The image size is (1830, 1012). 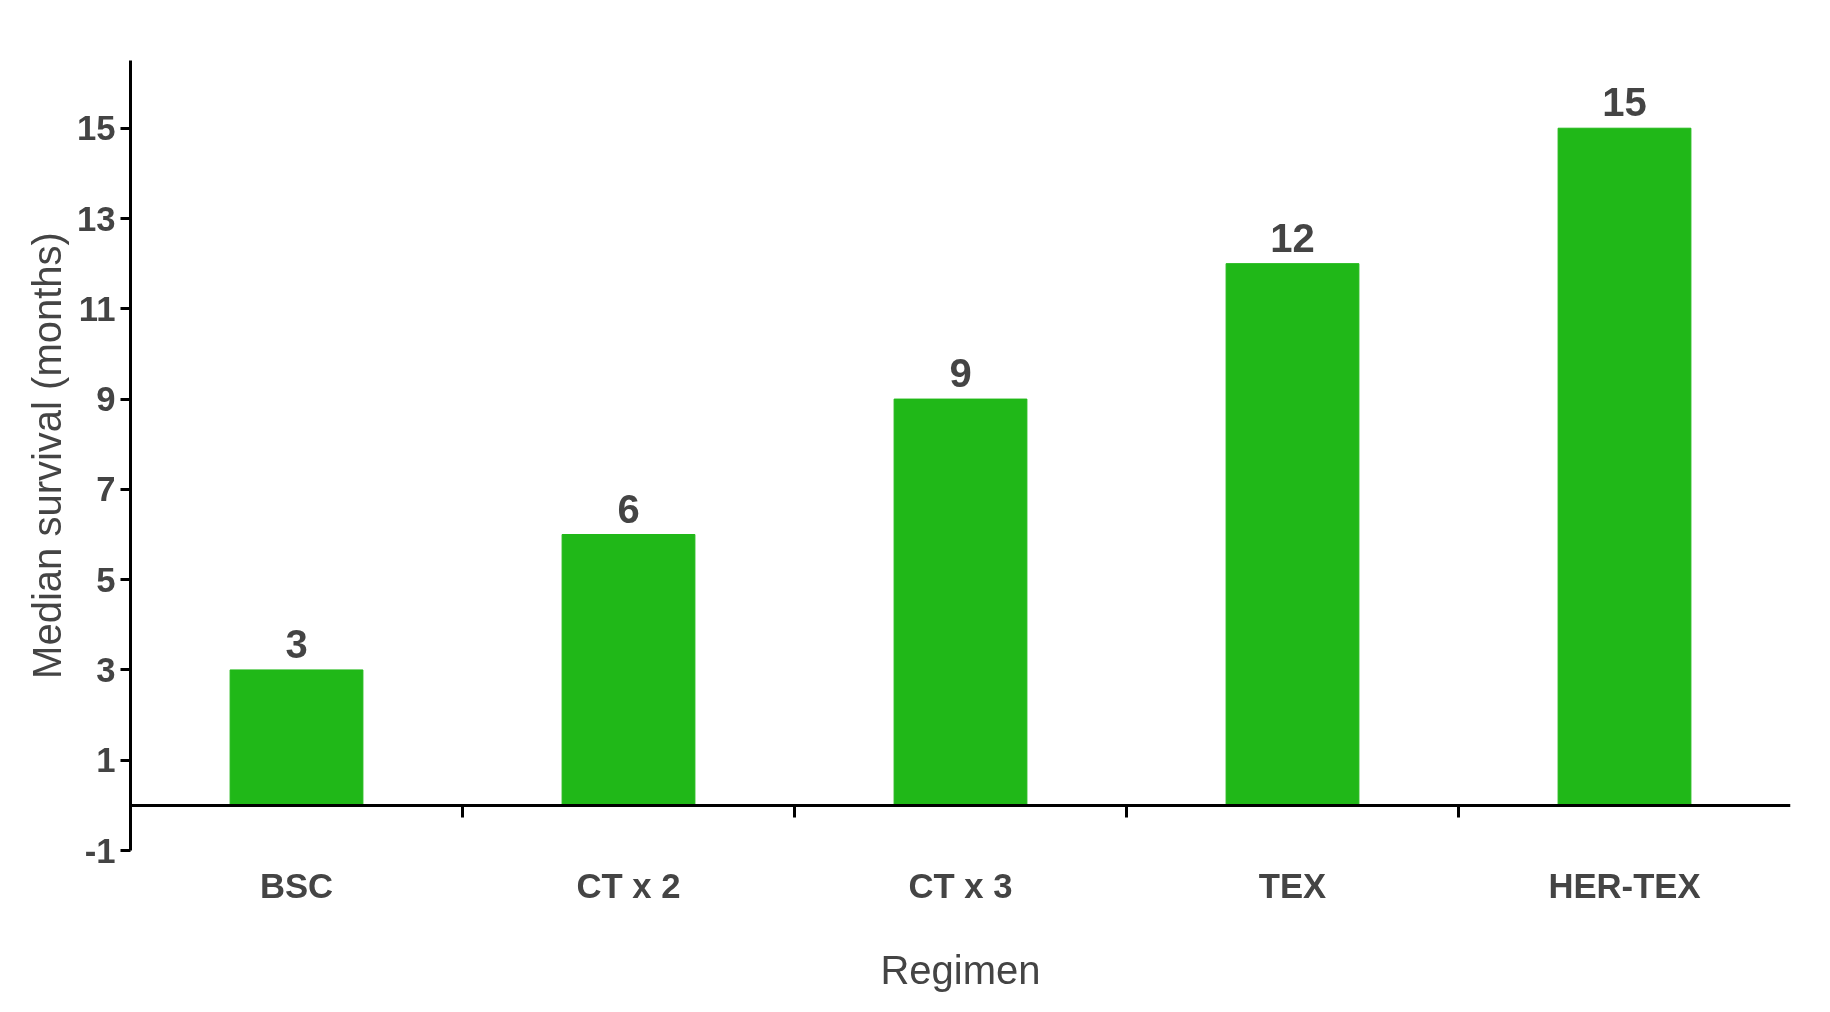 What do you see at coordinates (106, 760) in the screenshot?
I see `y-tick-label: 1` at bounding box center [106, 760].